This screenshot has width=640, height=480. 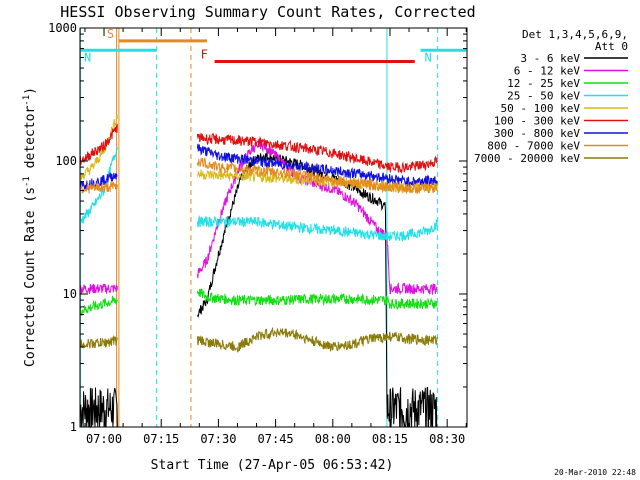 I want to click on legend-entry-label: 25 - 50 keV, so click(x=543, y=96).